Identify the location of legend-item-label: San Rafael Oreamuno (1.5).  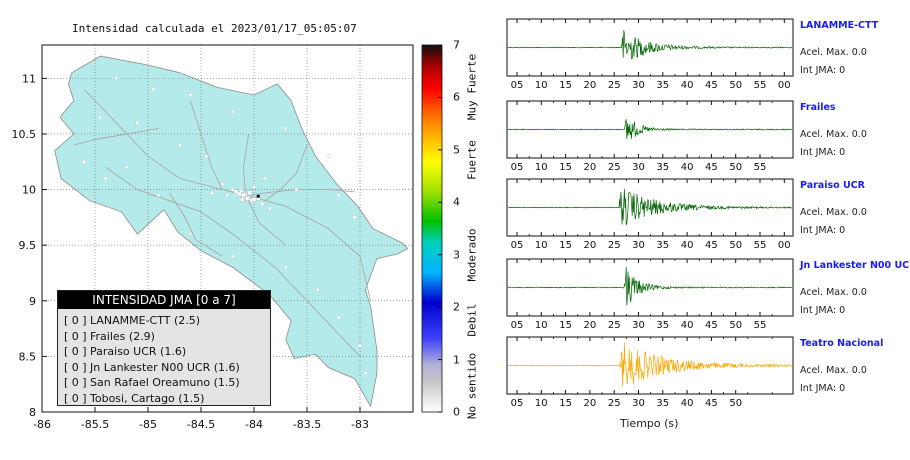
(165, 382).